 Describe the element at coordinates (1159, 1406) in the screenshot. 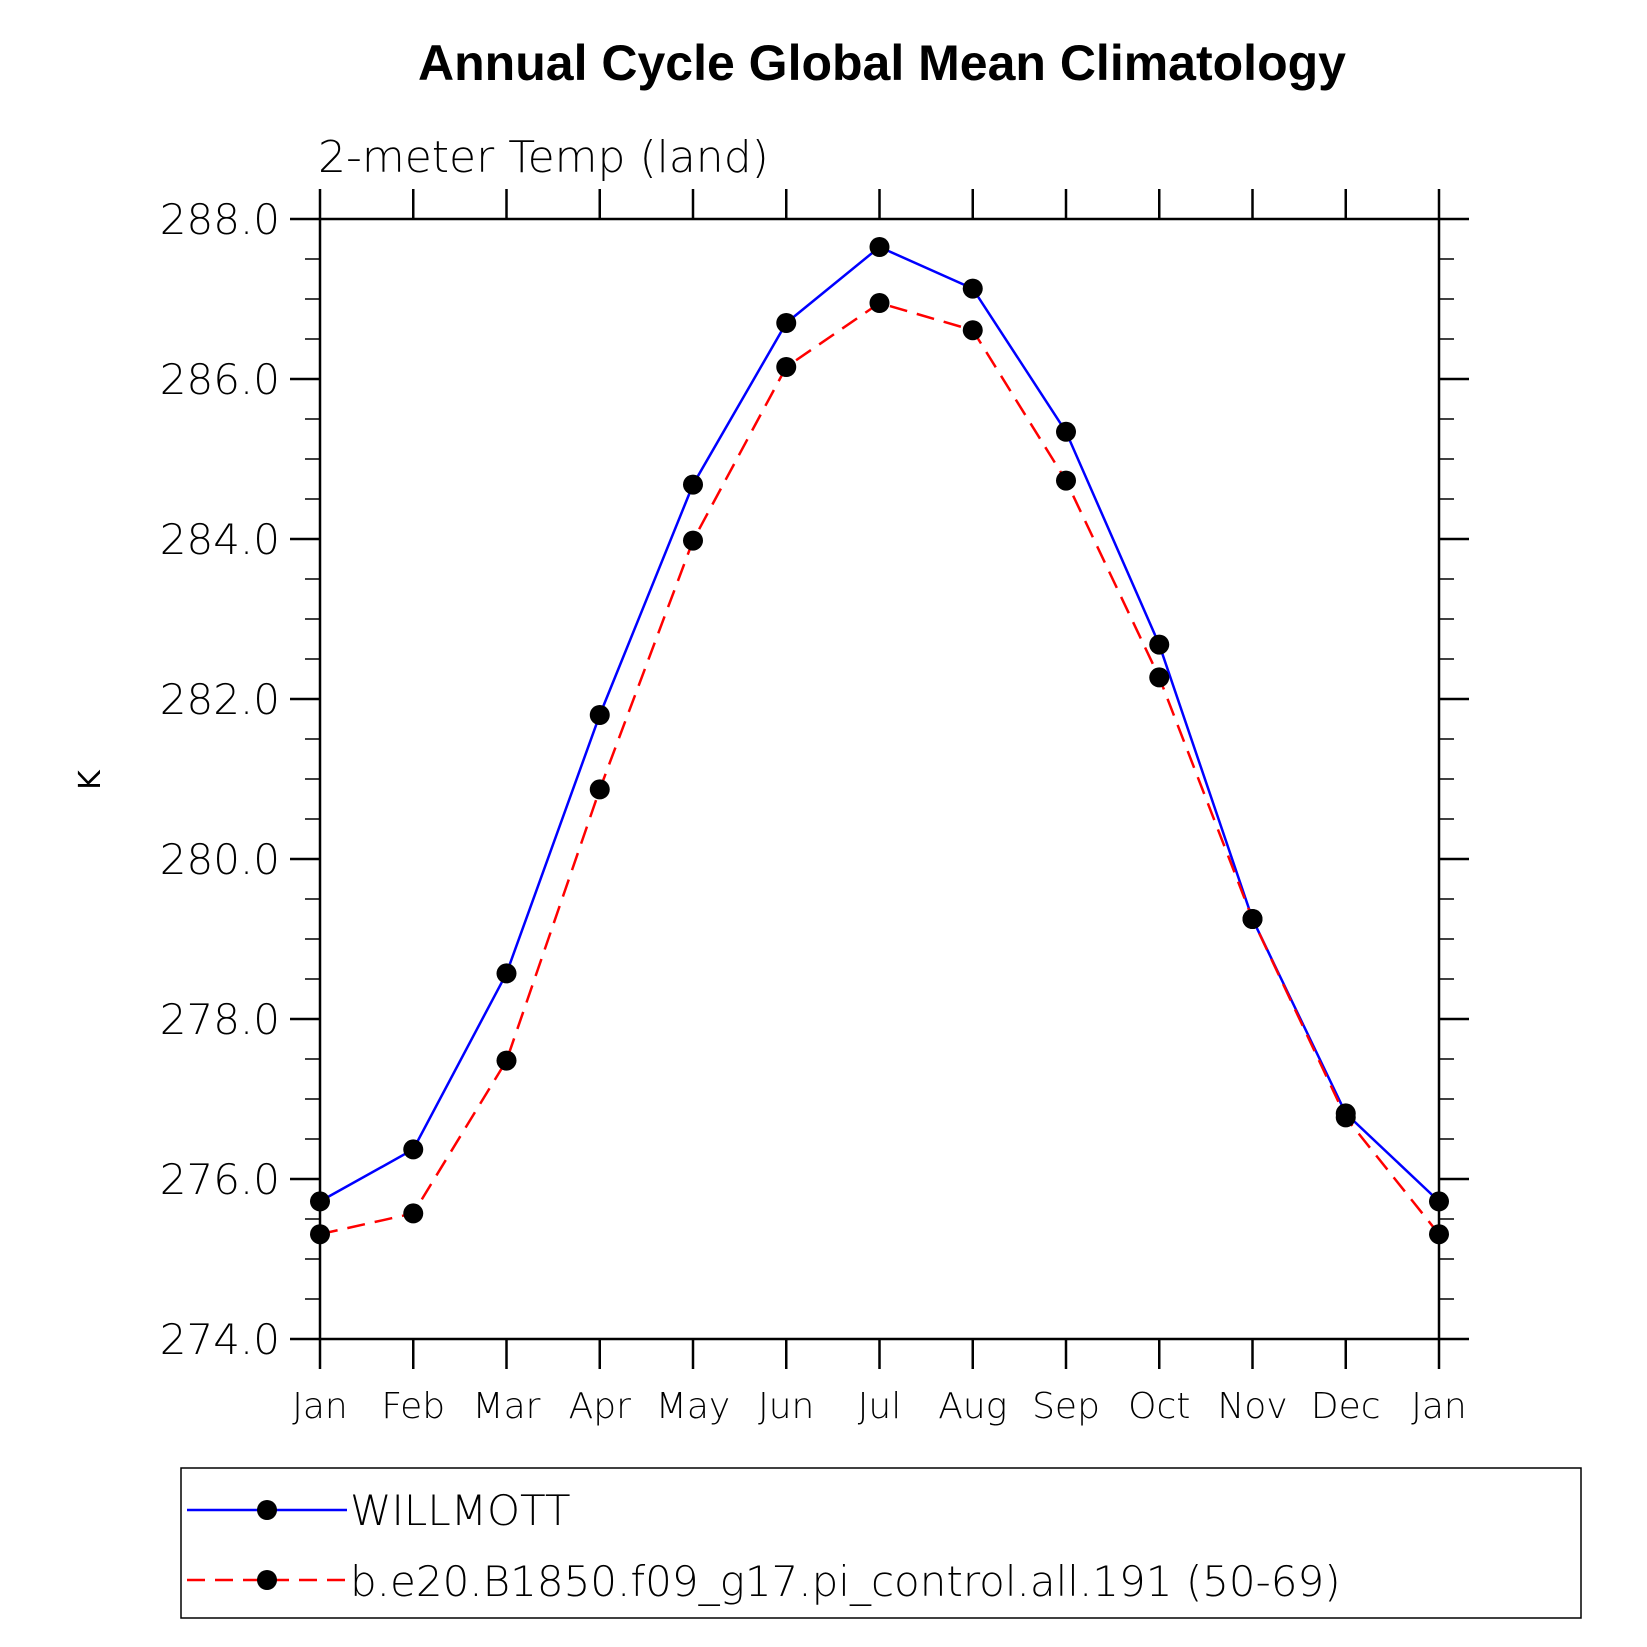

I see `x-tick-label: Oct` at that location.